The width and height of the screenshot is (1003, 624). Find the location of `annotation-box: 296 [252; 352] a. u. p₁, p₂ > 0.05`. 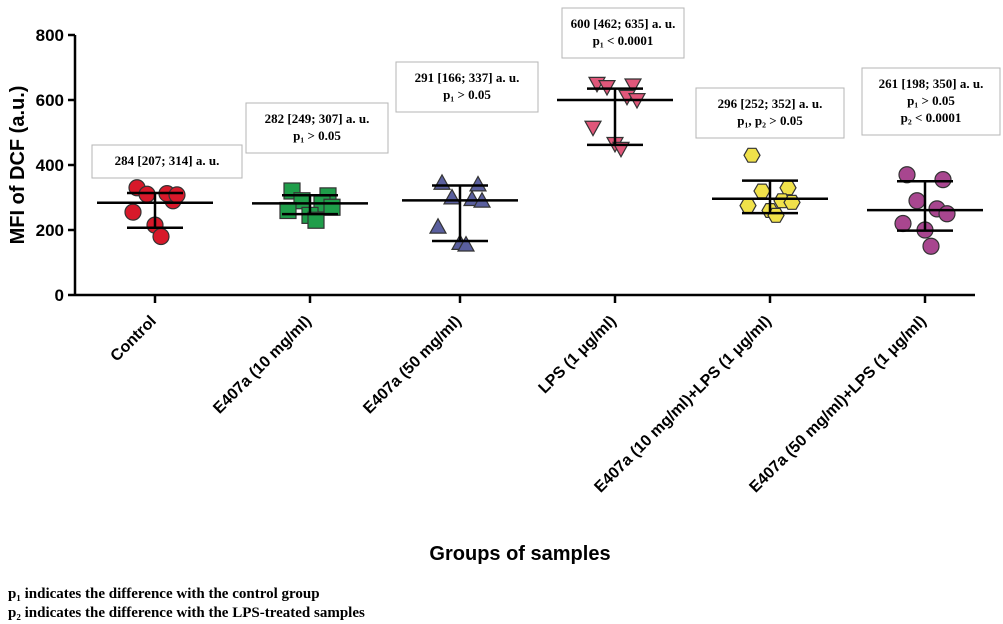

annotation-box: 296 [252; 352] a. u. p₁, p₂ > 0.05 is located at coordinates (770, 113).